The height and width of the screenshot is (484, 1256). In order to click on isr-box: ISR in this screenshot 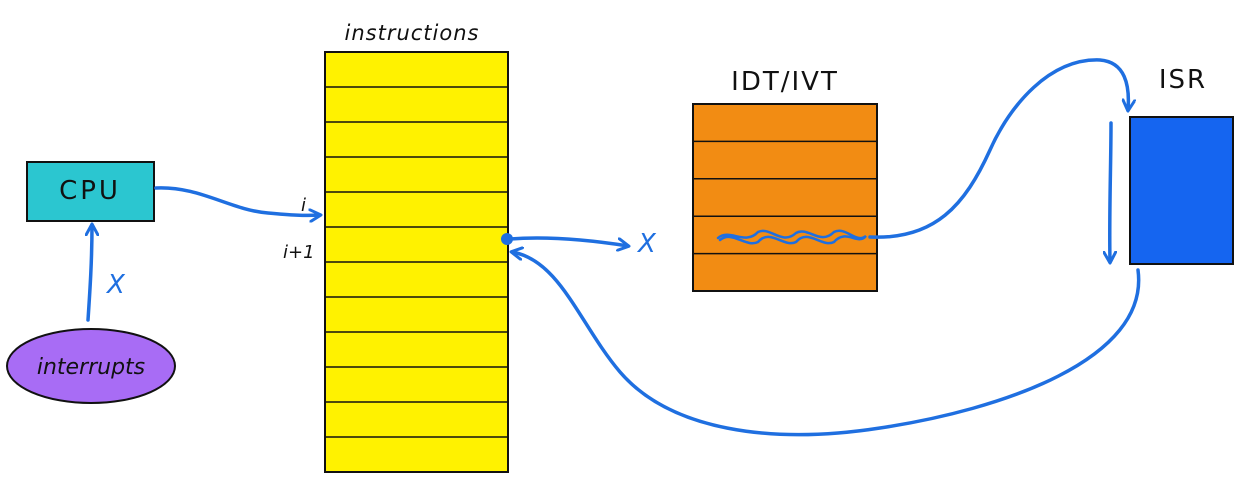, I will do `click(1181, 165)`.